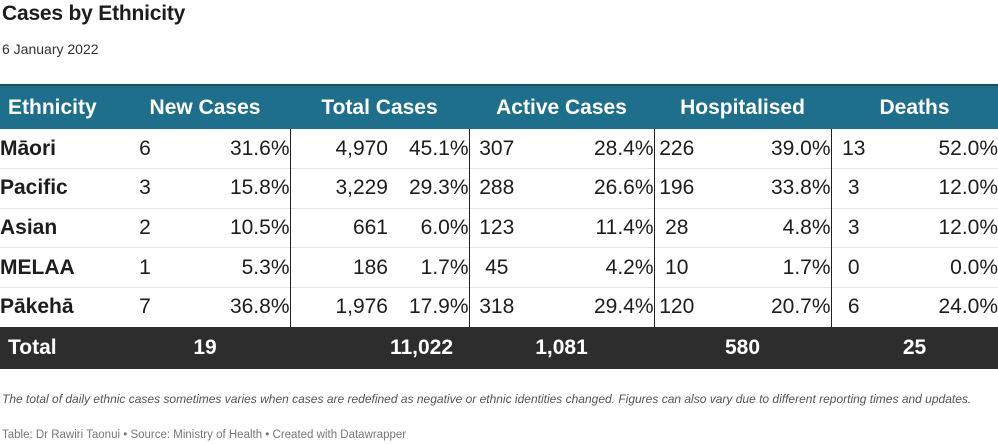 The width and height of the screenshot is (998, 444). Describe the element at coordinates (623, 148) in the screenshot. I see `active-cases-percent: 28.4%` at that location.